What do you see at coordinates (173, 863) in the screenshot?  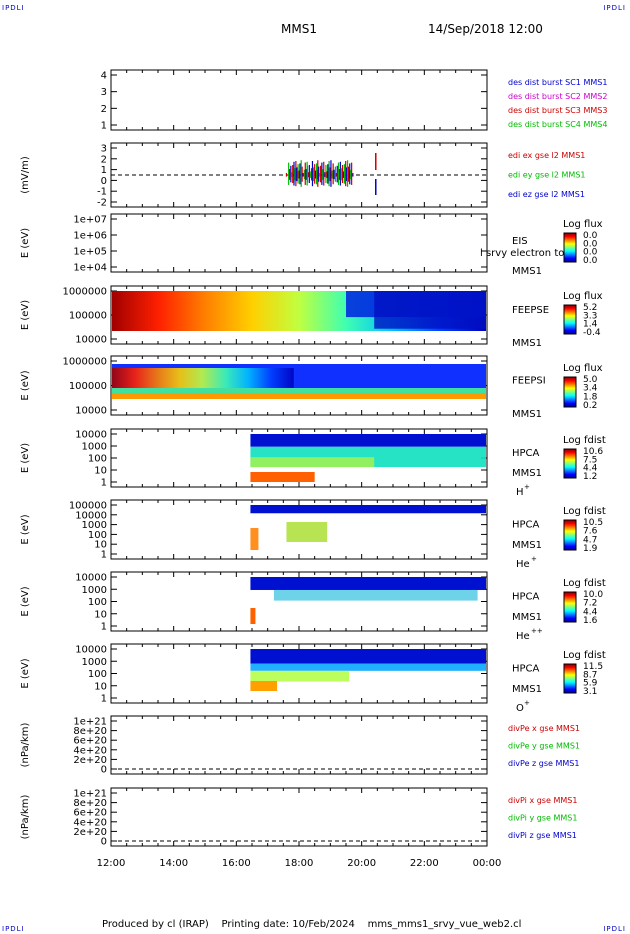 I see `time-tick-label: 14:00` at bounding box center [173, 863].